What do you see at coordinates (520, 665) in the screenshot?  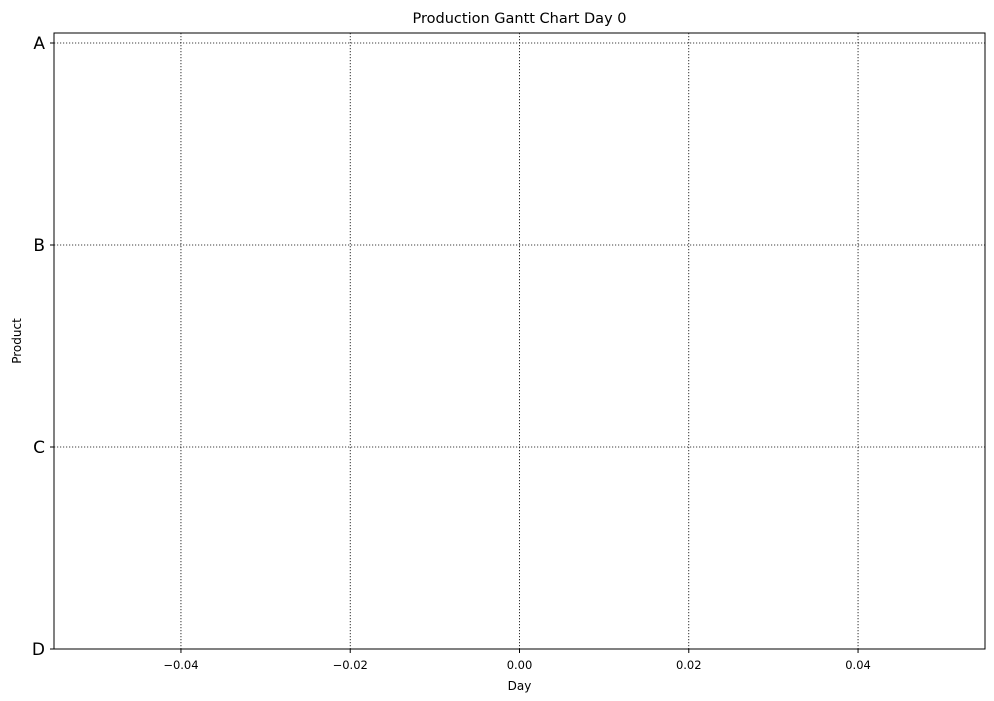 I see `x-tick-label: 0.00` at bounding box center [520, 665].